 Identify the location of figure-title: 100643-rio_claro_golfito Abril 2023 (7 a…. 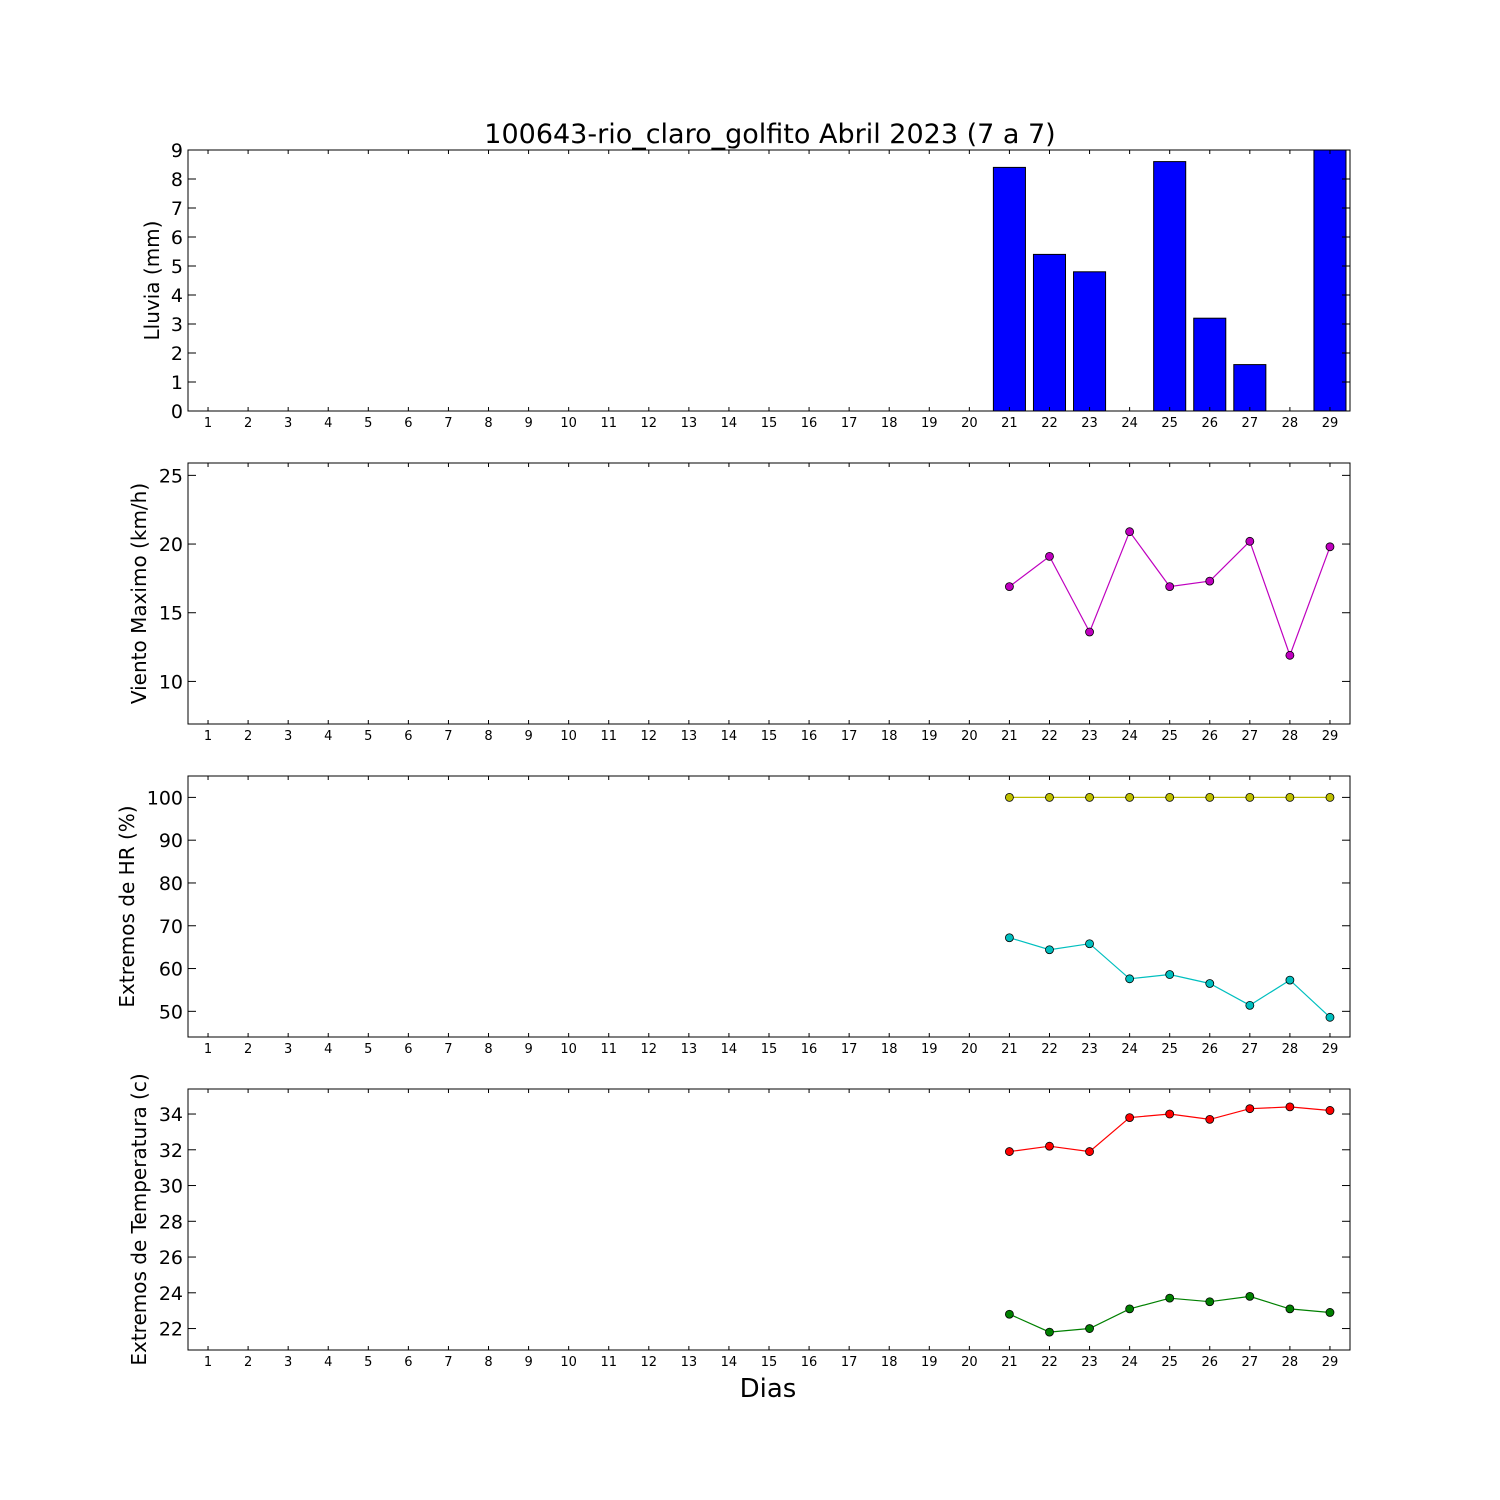
(769, 134).